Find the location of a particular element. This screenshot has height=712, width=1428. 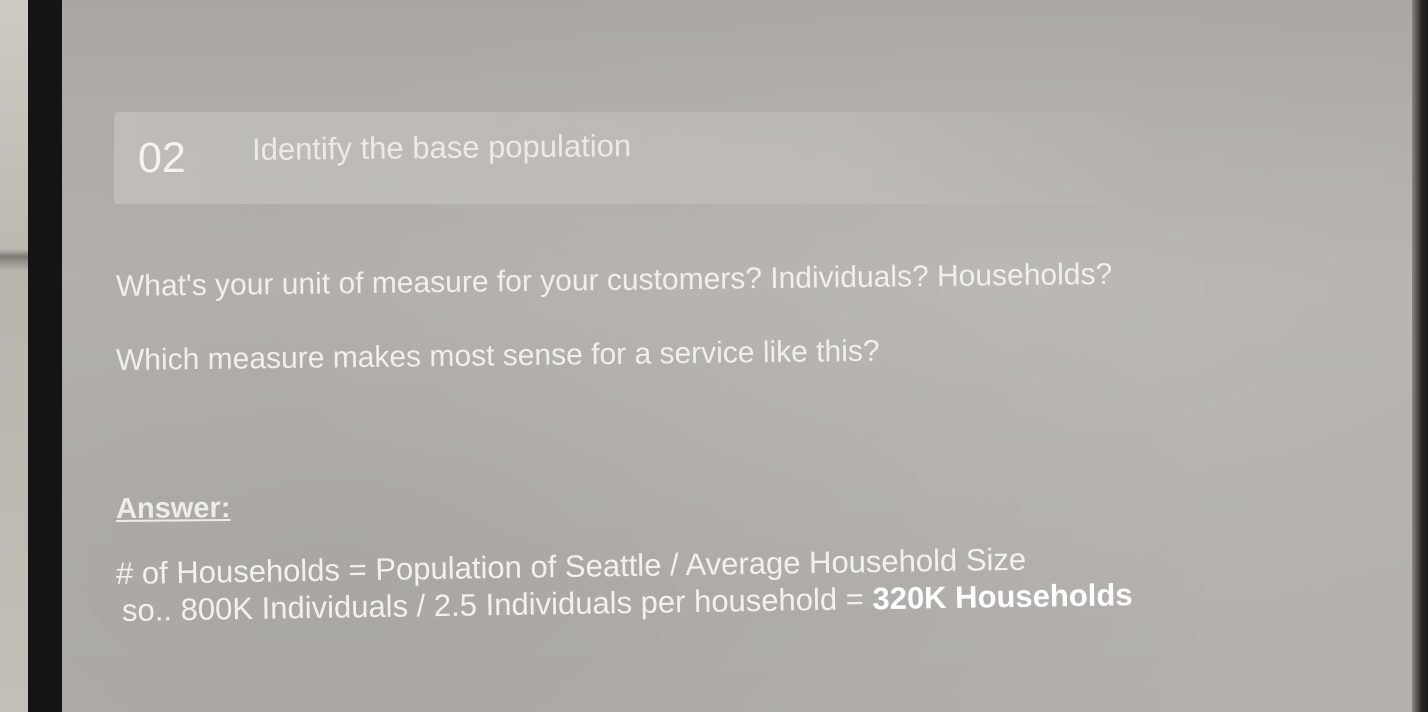

answer-label: Answer: is located at coordinates (173, 508).